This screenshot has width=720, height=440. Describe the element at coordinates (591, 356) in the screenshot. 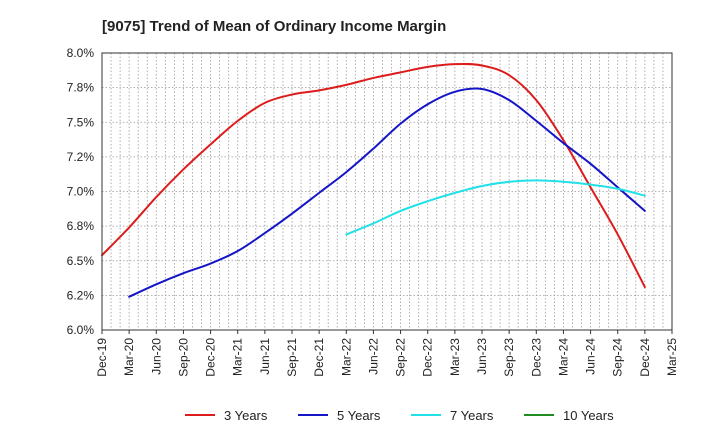

I see `x-tick-label: Jun-24` at that location.